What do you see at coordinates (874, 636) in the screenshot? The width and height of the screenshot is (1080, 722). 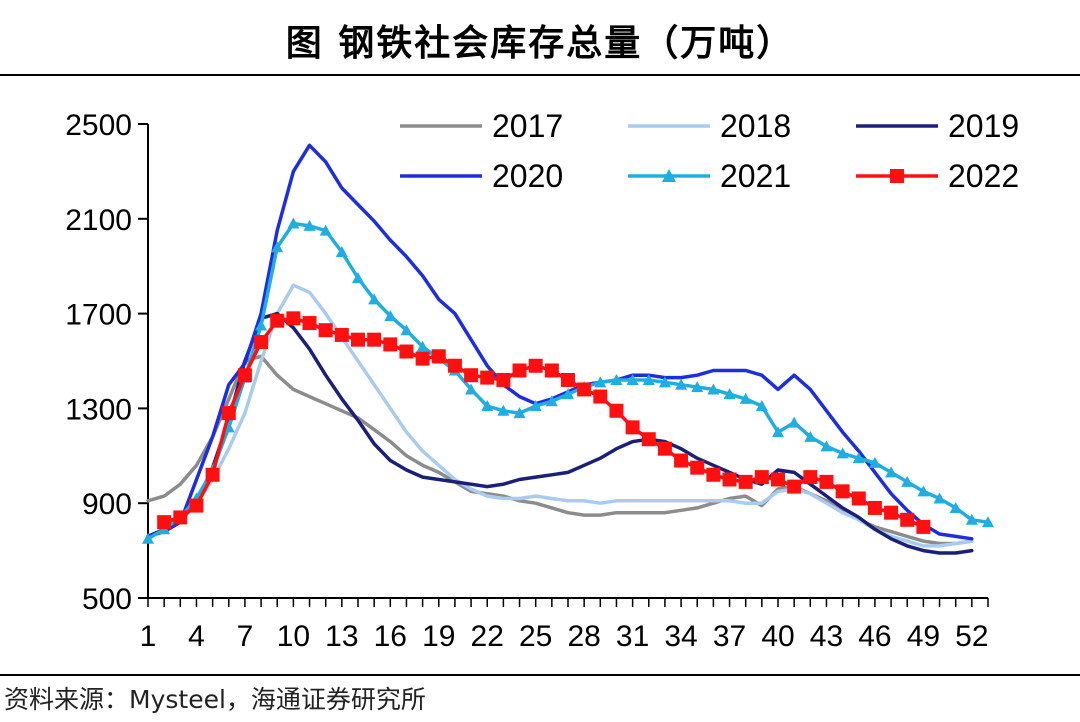 I see `x-tick-label: 46` at bounding box center [874, 636].